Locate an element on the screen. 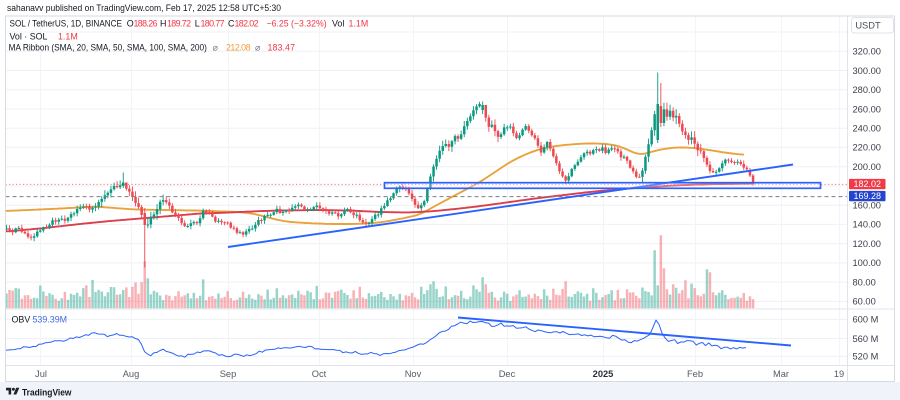  svg-text: Vol is located at coordinates (338, 24).